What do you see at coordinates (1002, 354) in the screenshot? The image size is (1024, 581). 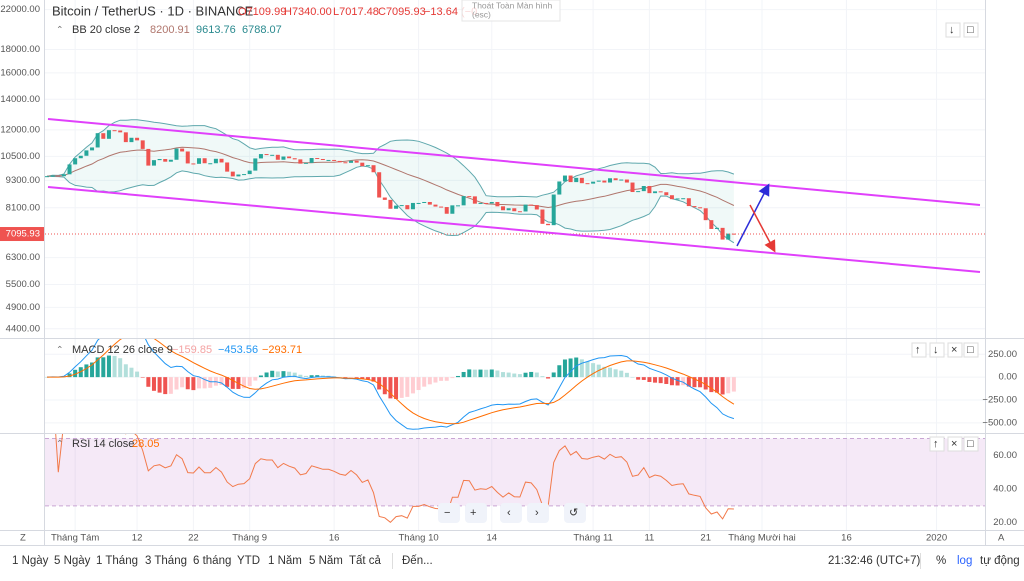 I see `y-tick-label: 250.00` at bounding box center [1002, 354].